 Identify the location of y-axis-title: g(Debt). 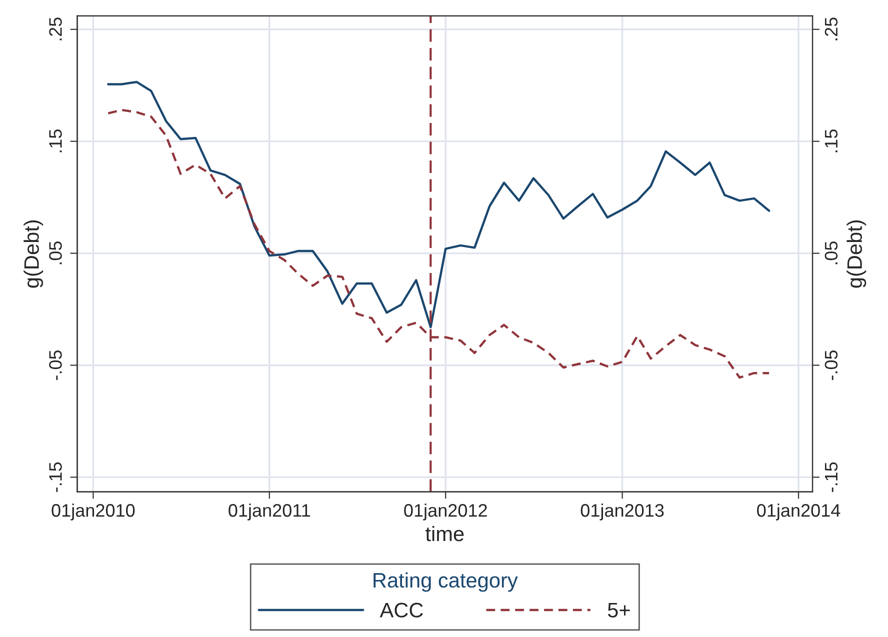
(34, 254).